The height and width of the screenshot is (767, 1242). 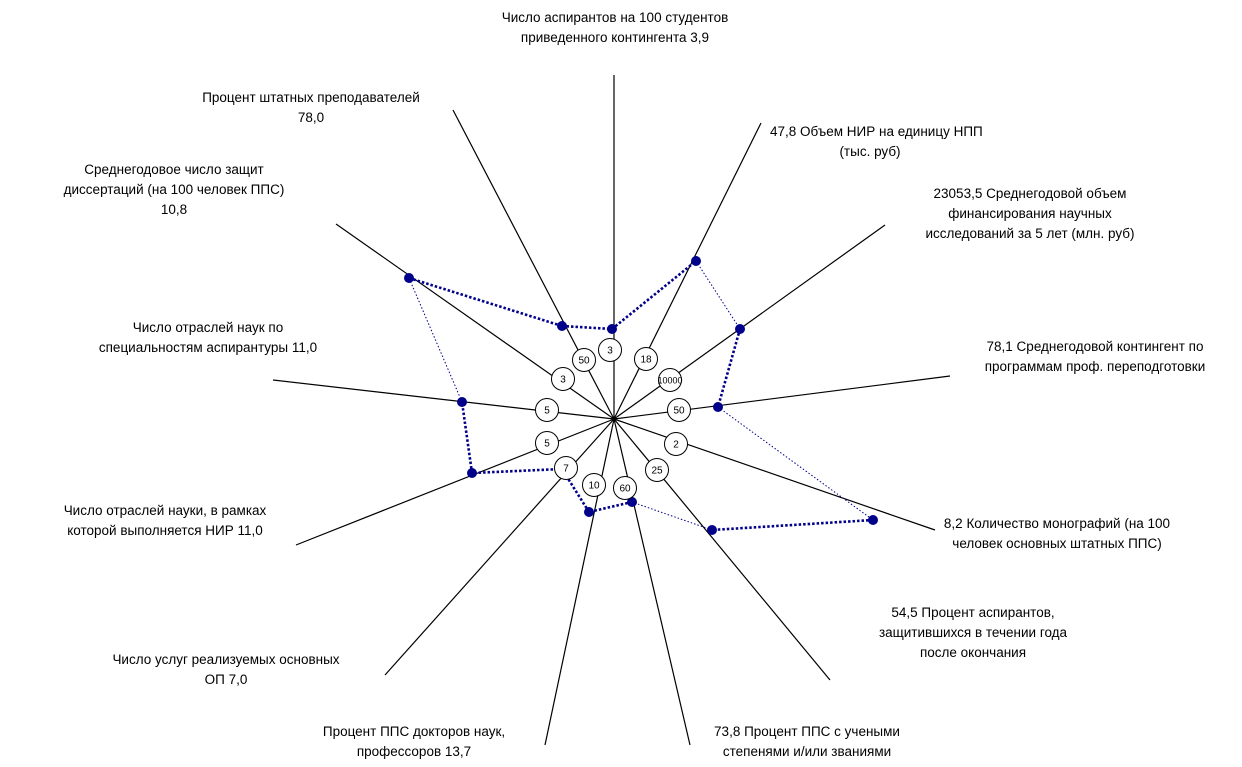 What do you see at coordinates (208, 327) in the screenshot?
I see `axis-label-line: Число отраслей наук по` at bounding box center [208, 327].